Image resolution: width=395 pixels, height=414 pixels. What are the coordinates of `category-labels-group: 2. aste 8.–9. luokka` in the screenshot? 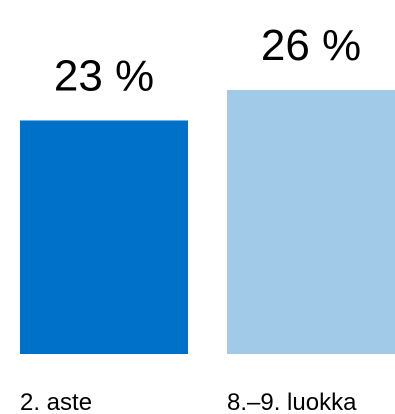 It's located at (188, 401).